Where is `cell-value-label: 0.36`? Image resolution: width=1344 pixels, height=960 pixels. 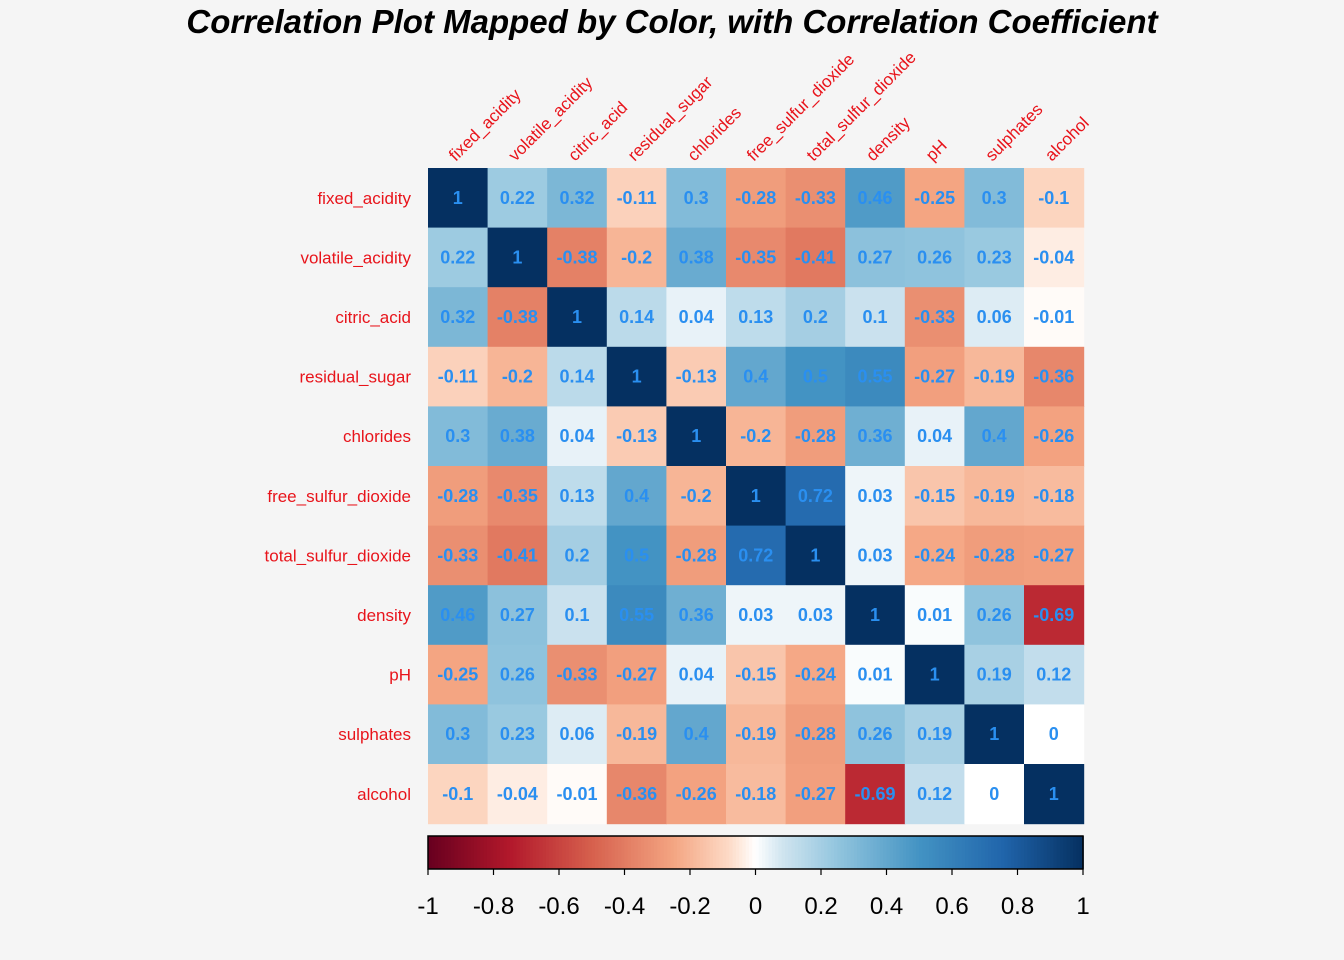 cell-value-label: 0.36 is located at coordinates (696, 615).